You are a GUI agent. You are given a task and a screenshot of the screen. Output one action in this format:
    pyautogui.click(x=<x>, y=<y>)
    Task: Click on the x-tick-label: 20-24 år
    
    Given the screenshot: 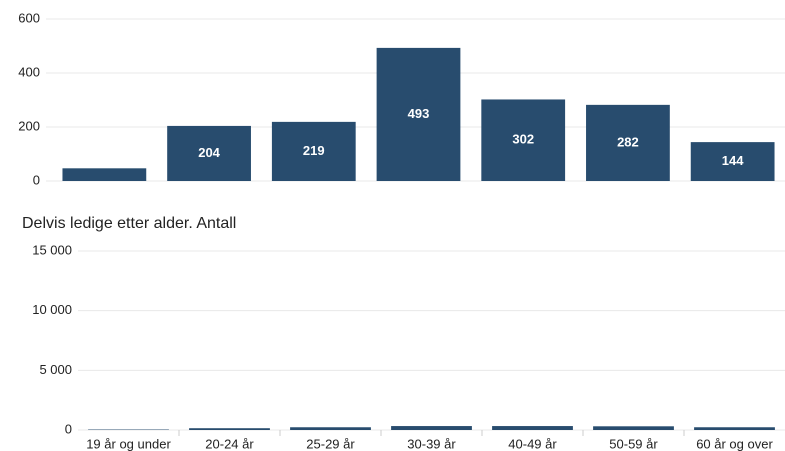 What is the action you would take?
    pyautogui.click(x=229, y=443)
    